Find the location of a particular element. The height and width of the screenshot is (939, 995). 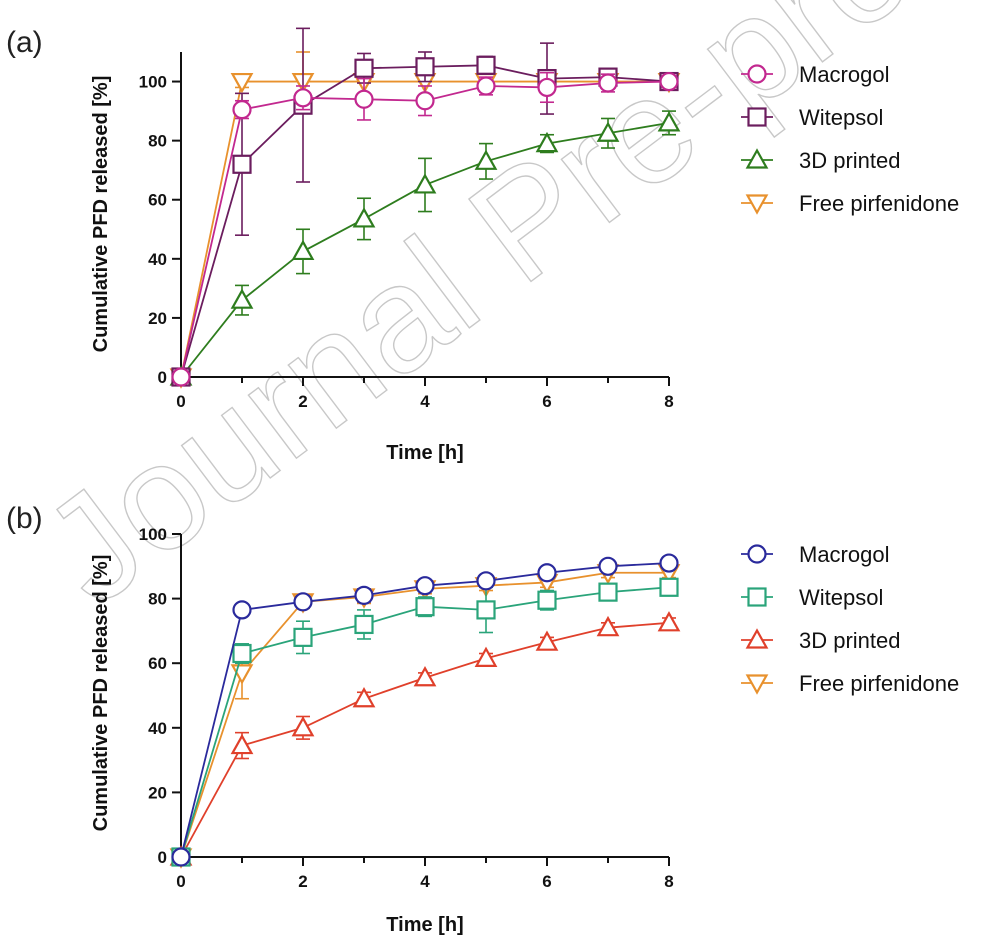

panel-b-legend-item-witepsol: Witepsol is located at coordinates (812, 597).